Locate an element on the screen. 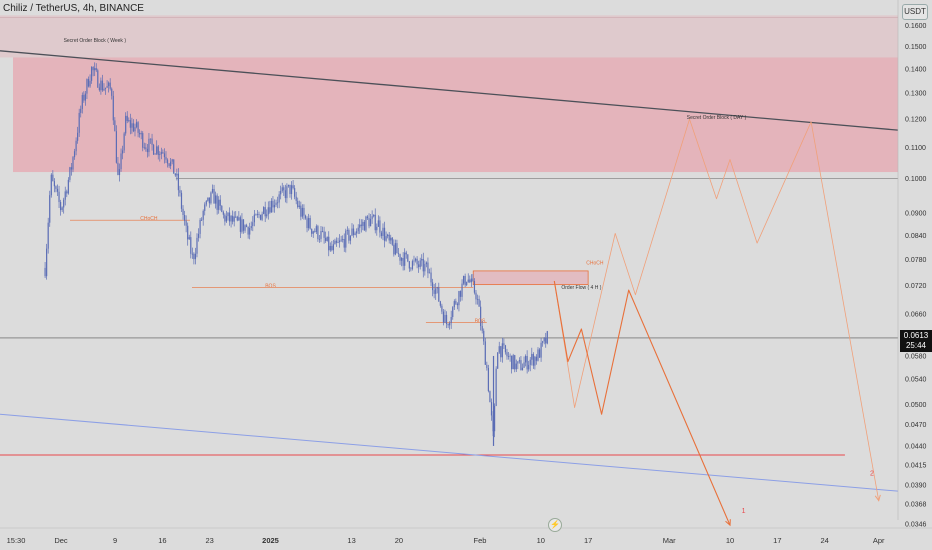 The width and height of the screenshot is (932, 550). time-tick-3: 16 is located at coordinates (162, 540).